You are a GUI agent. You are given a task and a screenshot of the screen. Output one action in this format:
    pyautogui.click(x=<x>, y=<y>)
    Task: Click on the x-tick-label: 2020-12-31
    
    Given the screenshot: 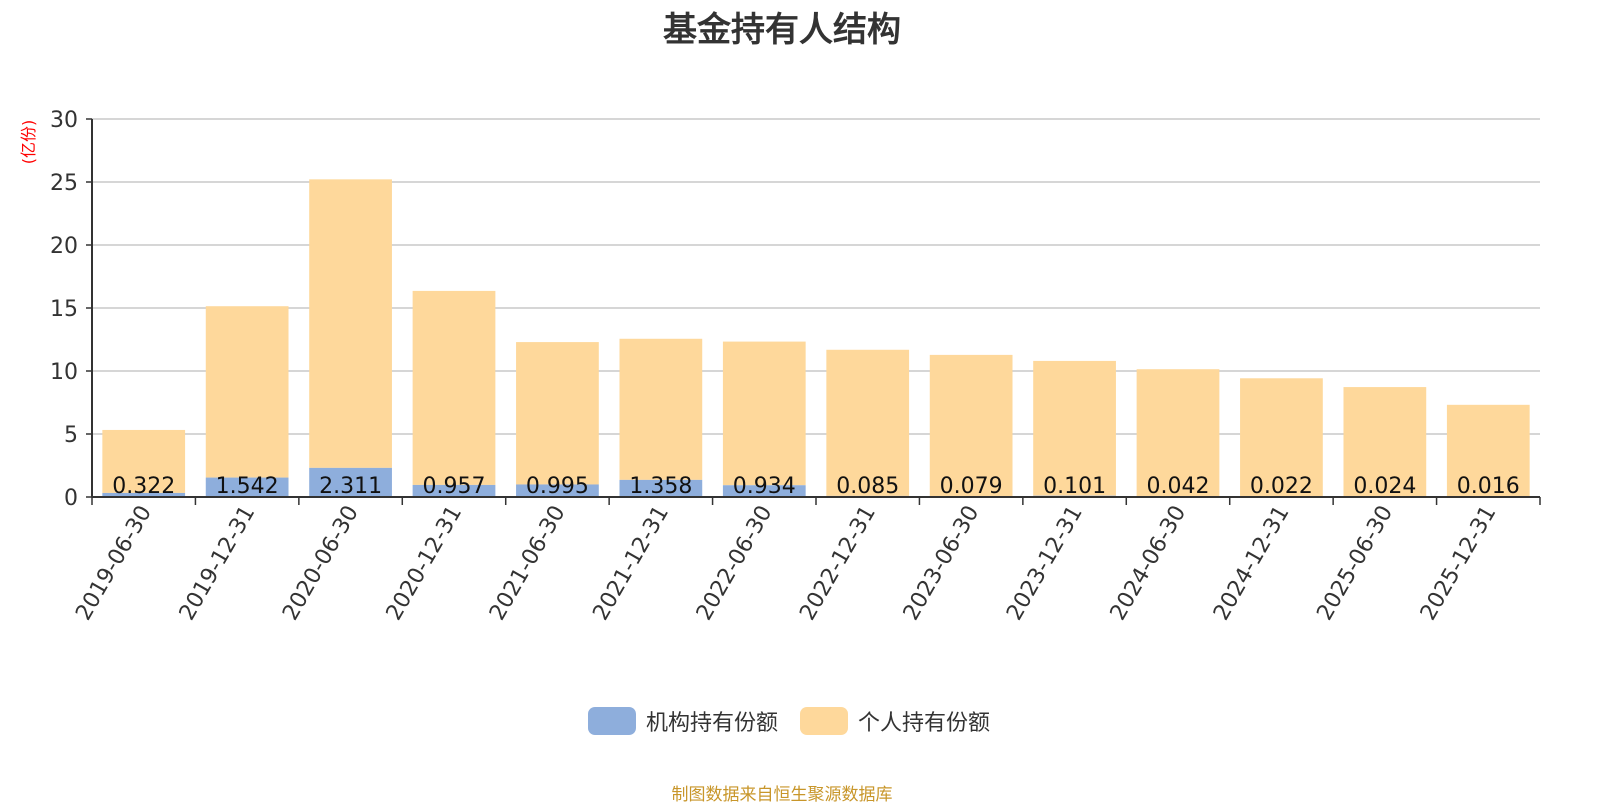 What is the action you would take?
    pyautogui.click(x=425, y=563)
    